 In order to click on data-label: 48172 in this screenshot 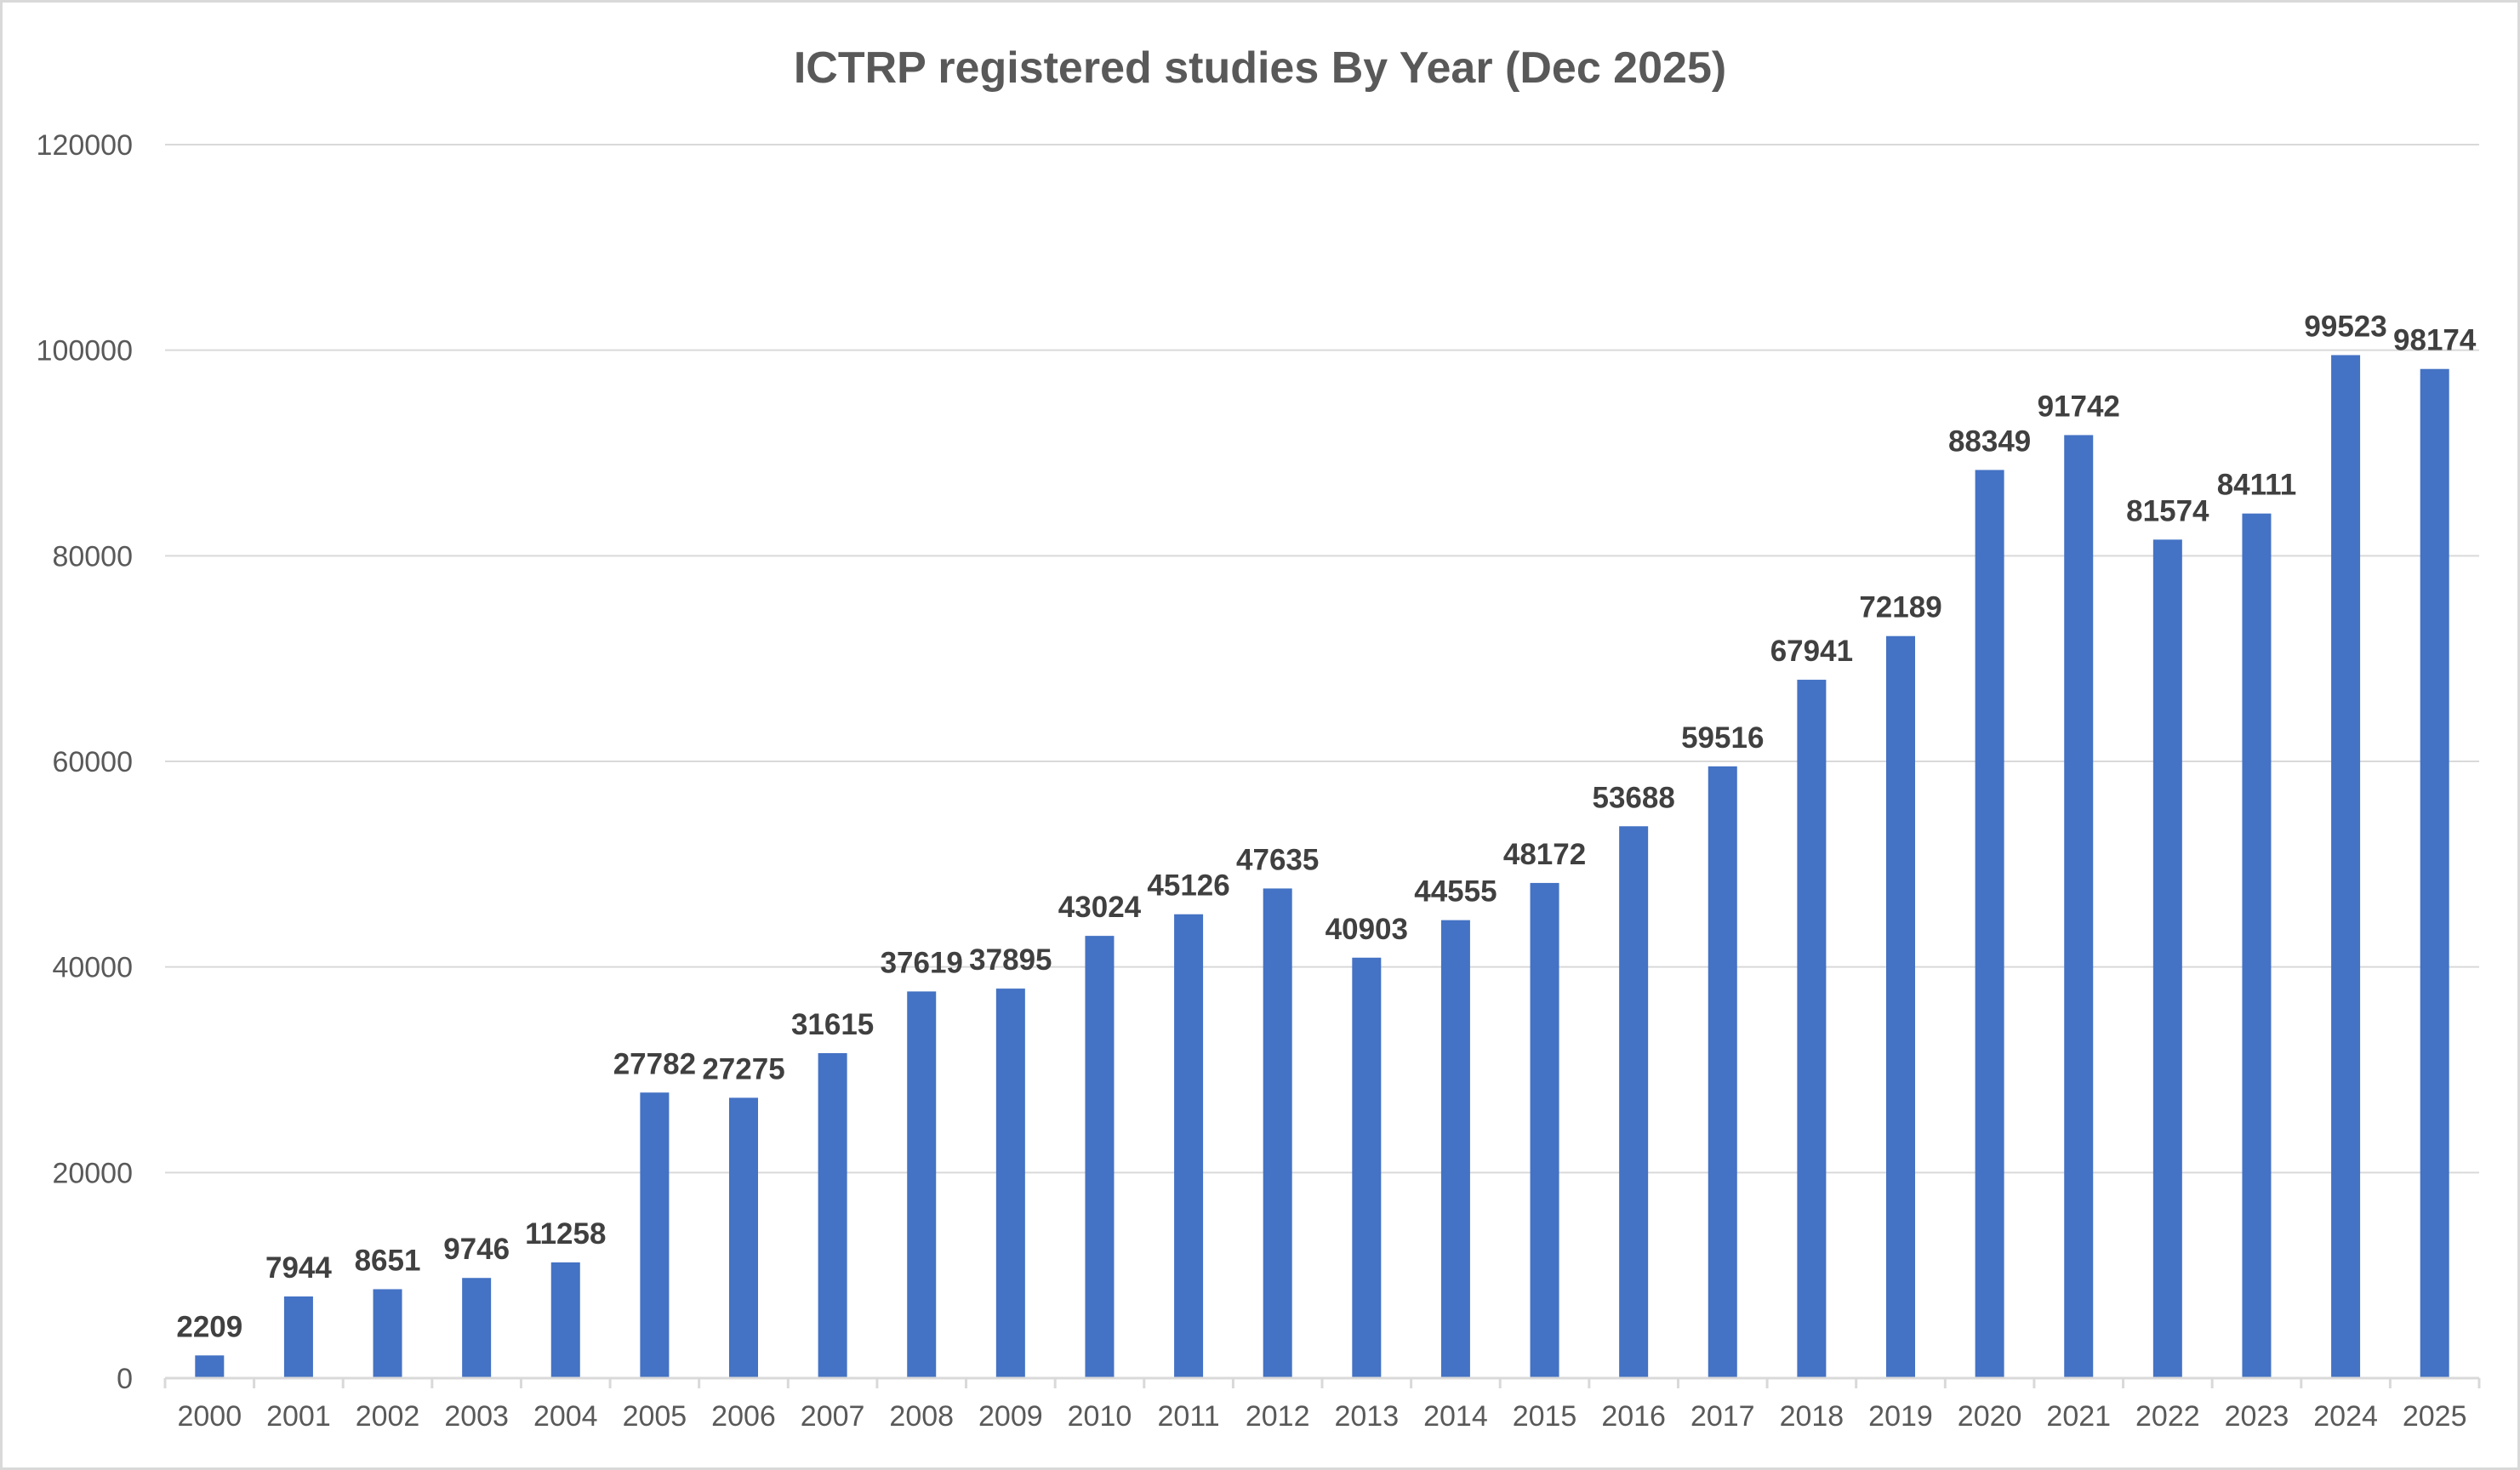, I will do `click(1544, 855)`.